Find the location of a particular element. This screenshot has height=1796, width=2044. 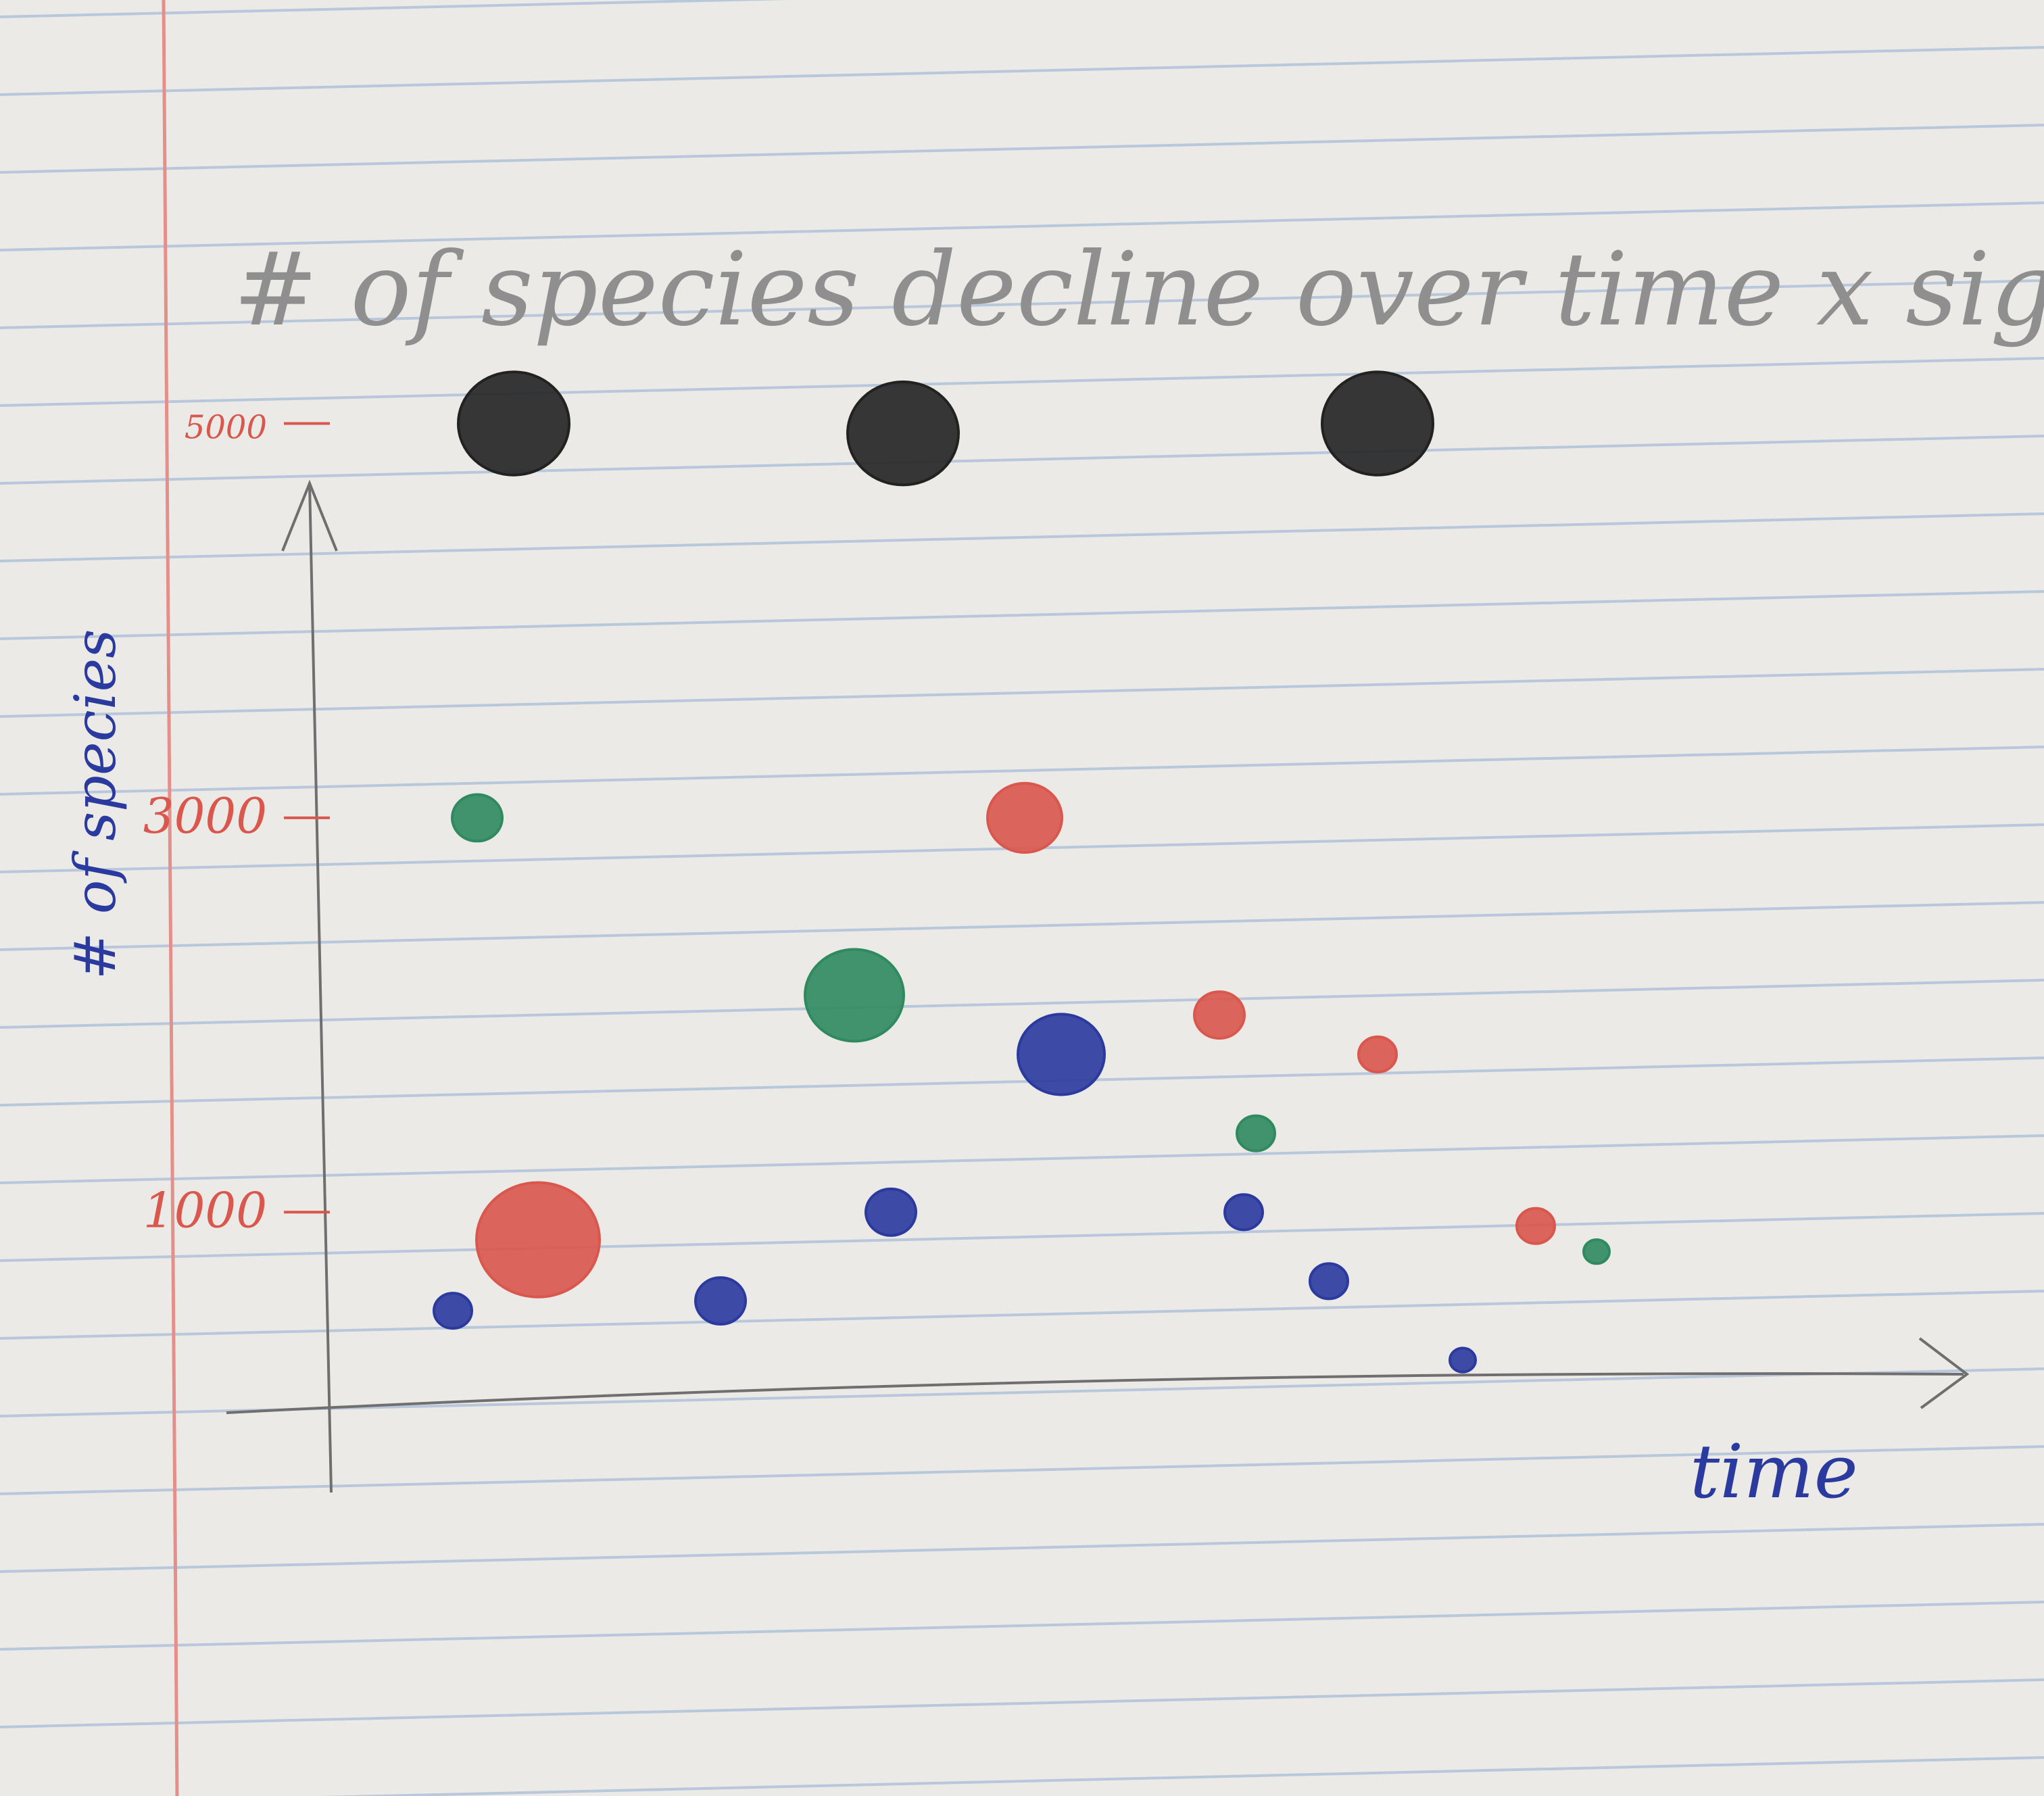

x-axis-label: time is located at coordinates (1774, 1471).